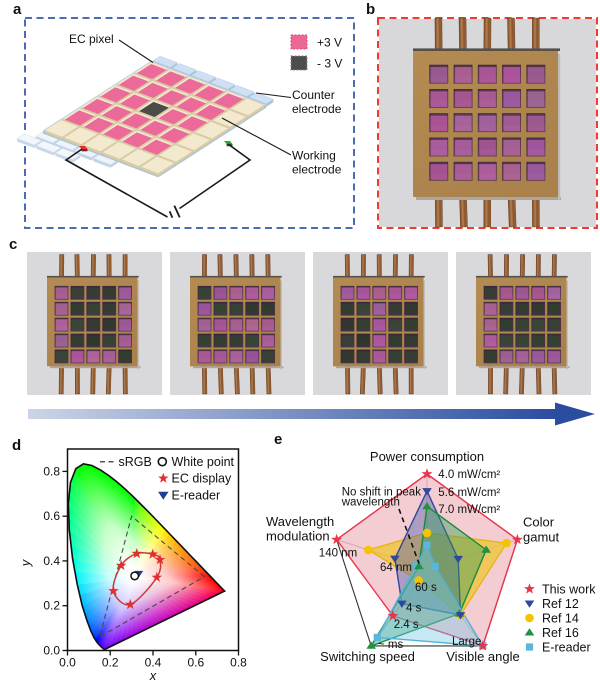 The height and width of the screenshot is (688, 600). I want to click on svg-text: +3 V, so click(329, 43).